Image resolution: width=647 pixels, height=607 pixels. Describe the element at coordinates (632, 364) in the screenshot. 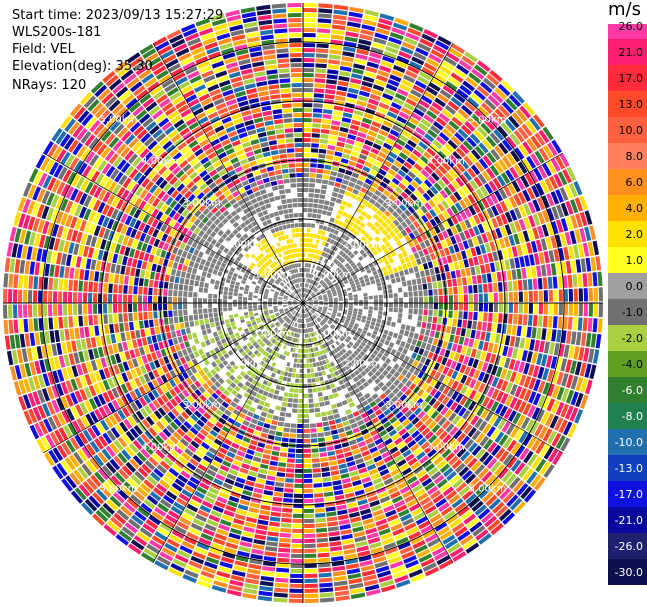

I see `colorbar-tick-label: -4.0` at that location.